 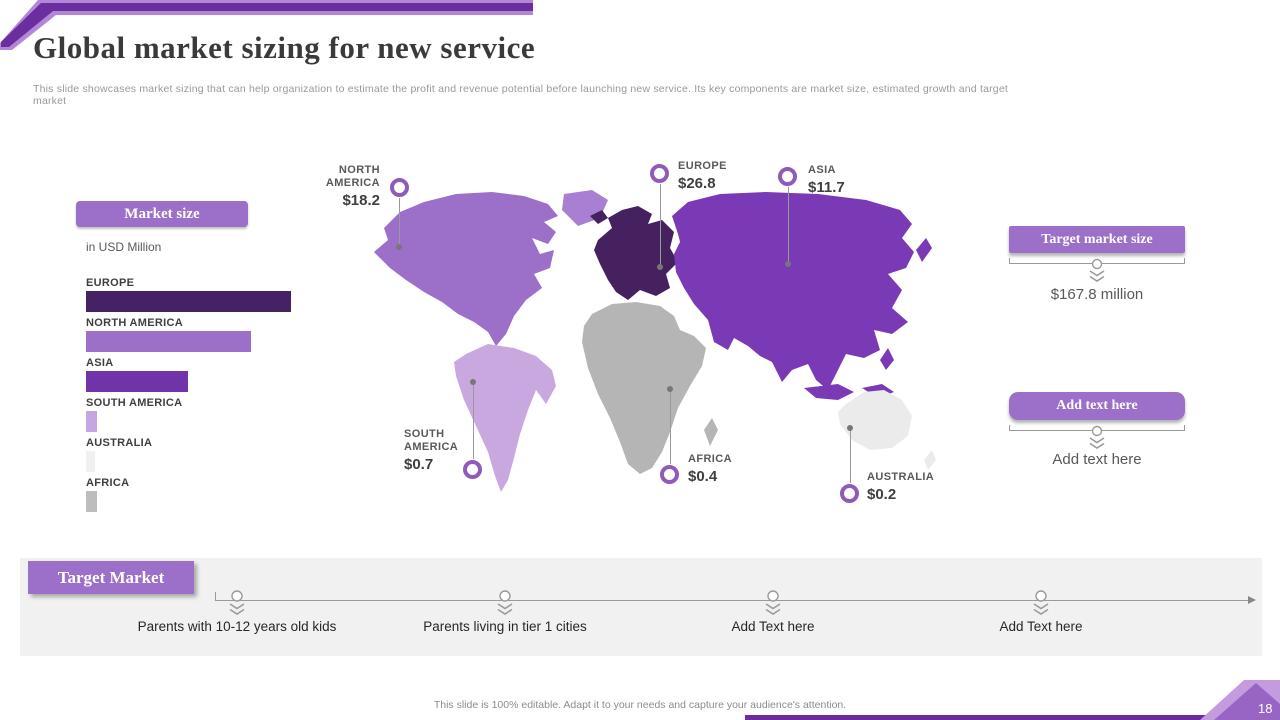 What do you see at coordinates (473, 421) in the screenshot?
I see `leader-line-south-america` at bounding box center [473, 421].